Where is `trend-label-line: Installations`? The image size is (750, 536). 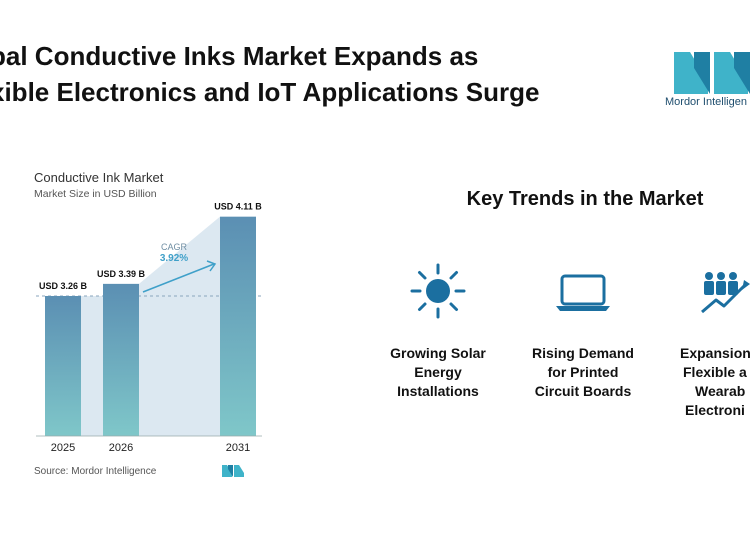 trend-label-line: Installations is located at coordinates (438, 391).